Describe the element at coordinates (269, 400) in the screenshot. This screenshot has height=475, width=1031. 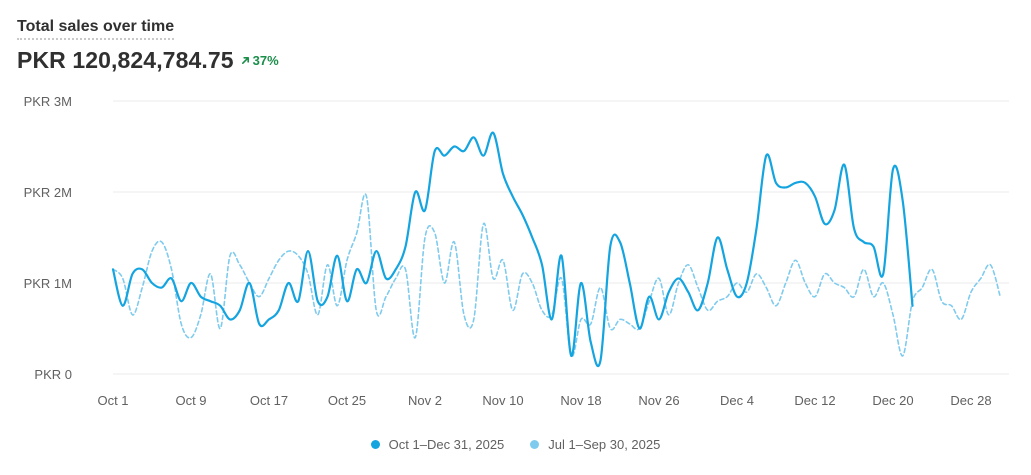
I see `x-tick-label: Oct 17` at that location.